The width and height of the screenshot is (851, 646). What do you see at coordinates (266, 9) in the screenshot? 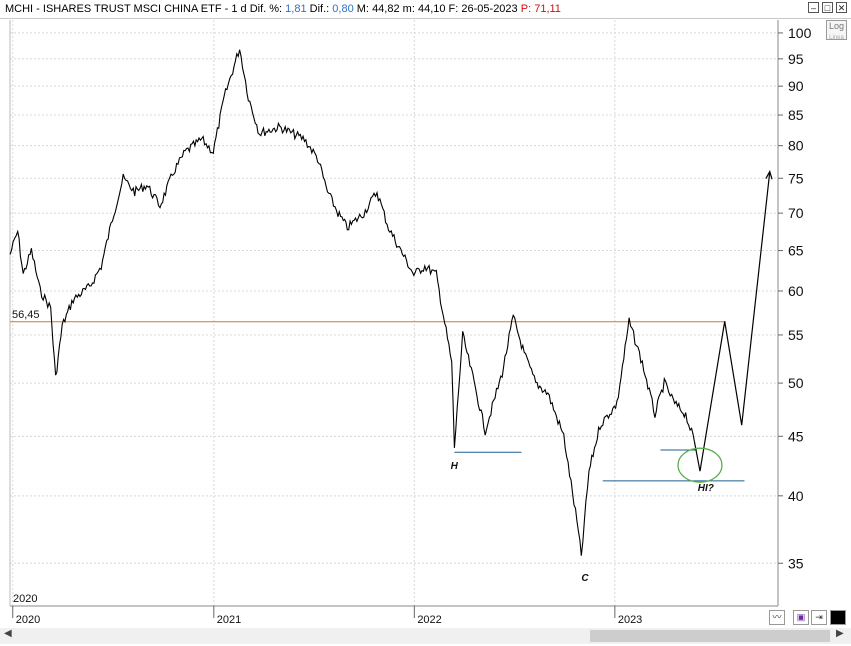
I see `dif-pct-label: Dif. %:` at bounding box center [266, 9].